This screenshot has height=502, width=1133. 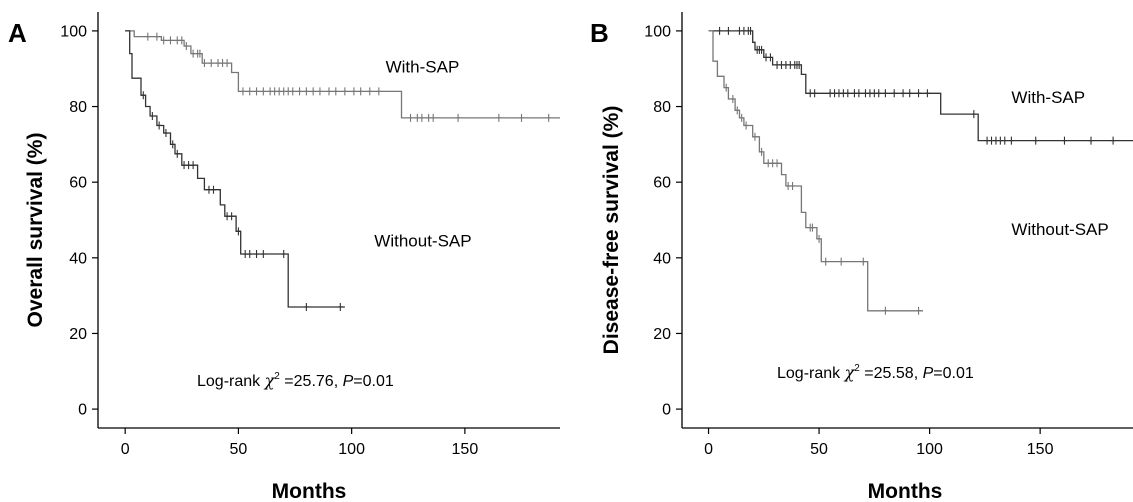 What do you see at coordinates (348, 381) in the screenshot?
I see `panel-a-stat-p: P` at bounding box center [348, 381].